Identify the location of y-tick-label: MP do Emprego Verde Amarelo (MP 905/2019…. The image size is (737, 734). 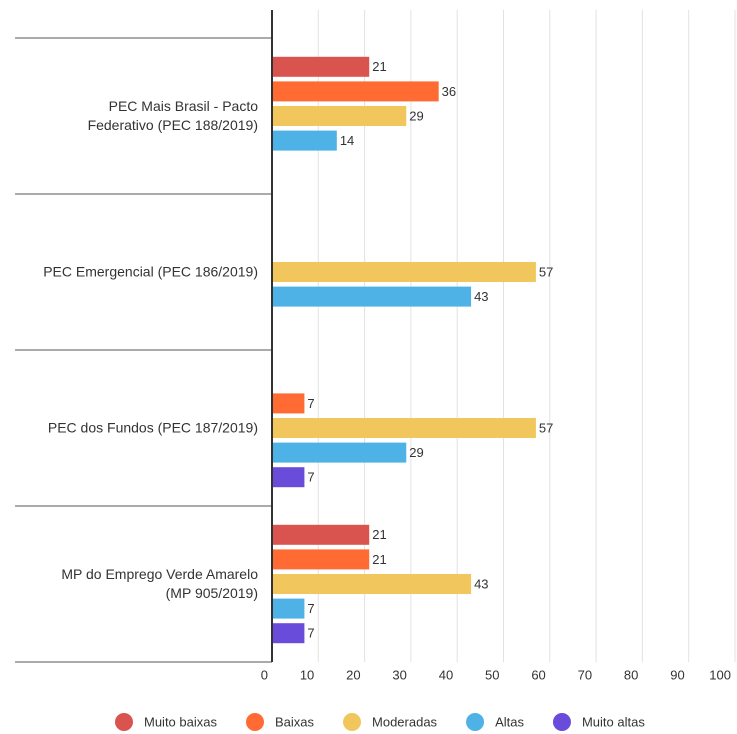
(159, 583).